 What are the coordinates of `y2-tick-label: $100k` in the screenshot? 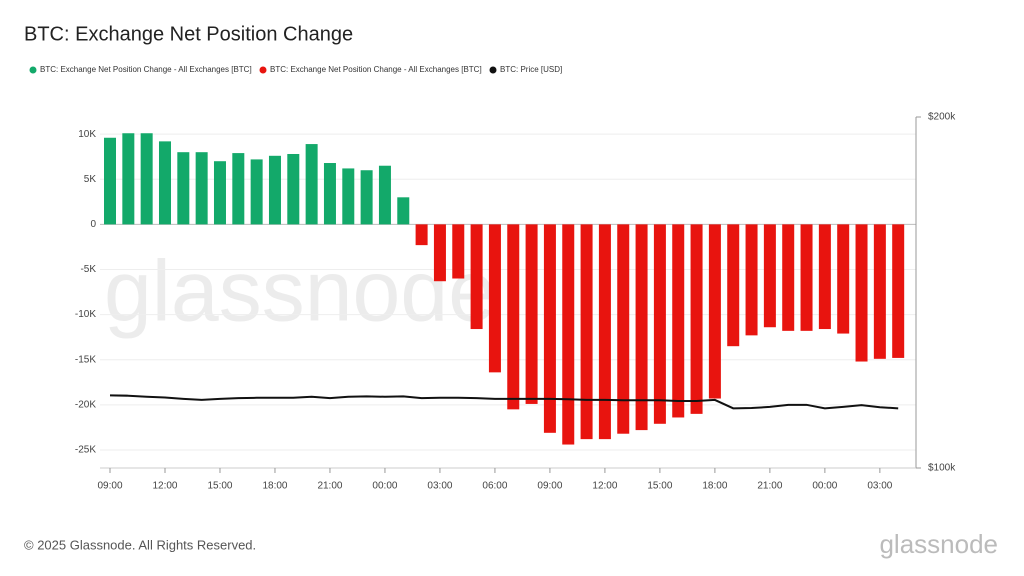 It's located at (942, 468).